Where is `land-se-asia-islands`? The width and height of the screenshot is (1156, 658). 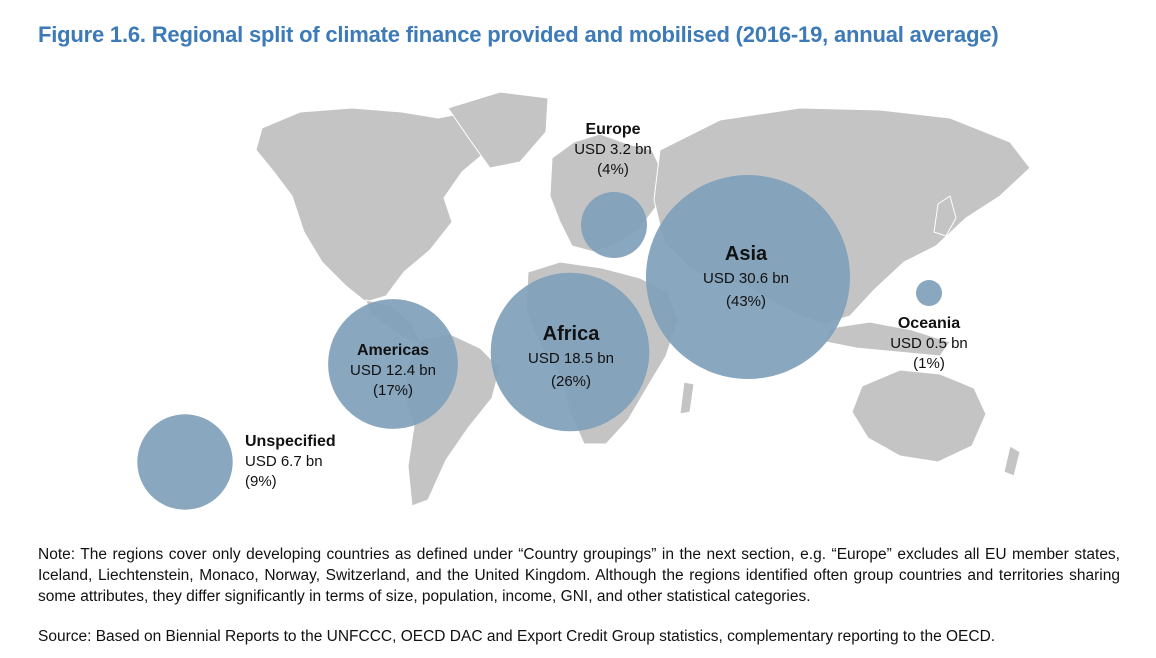
land-se-asia-islands is located at coordinates (888, 339).